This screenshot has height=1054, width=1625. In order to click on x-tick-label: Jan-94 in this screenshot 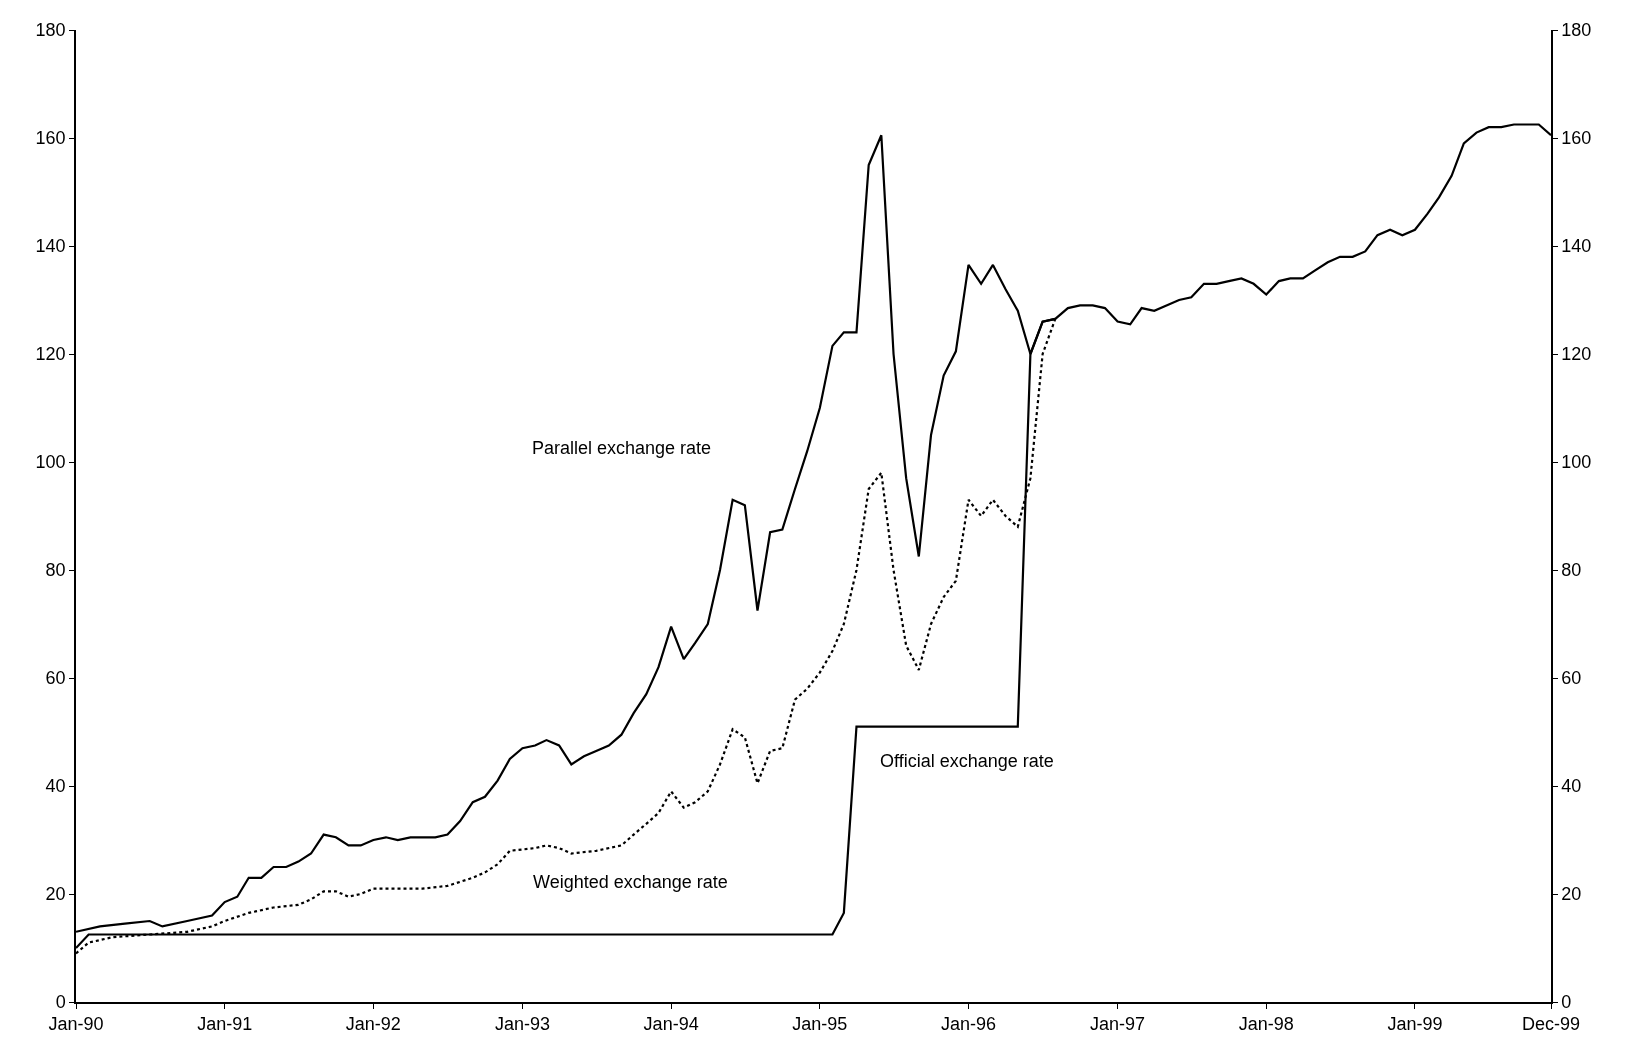, I will do `click(671, 1024)`.